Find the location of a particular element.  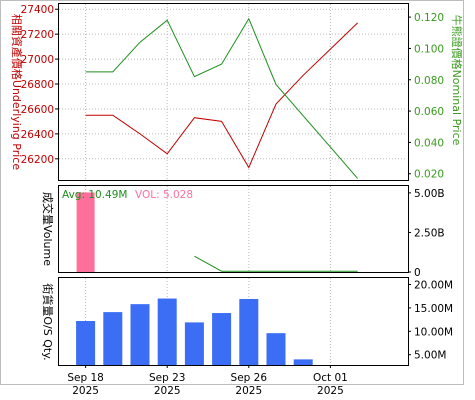

volume-avg-label: Avg: 10.49M is located at coordinates (94, 195).